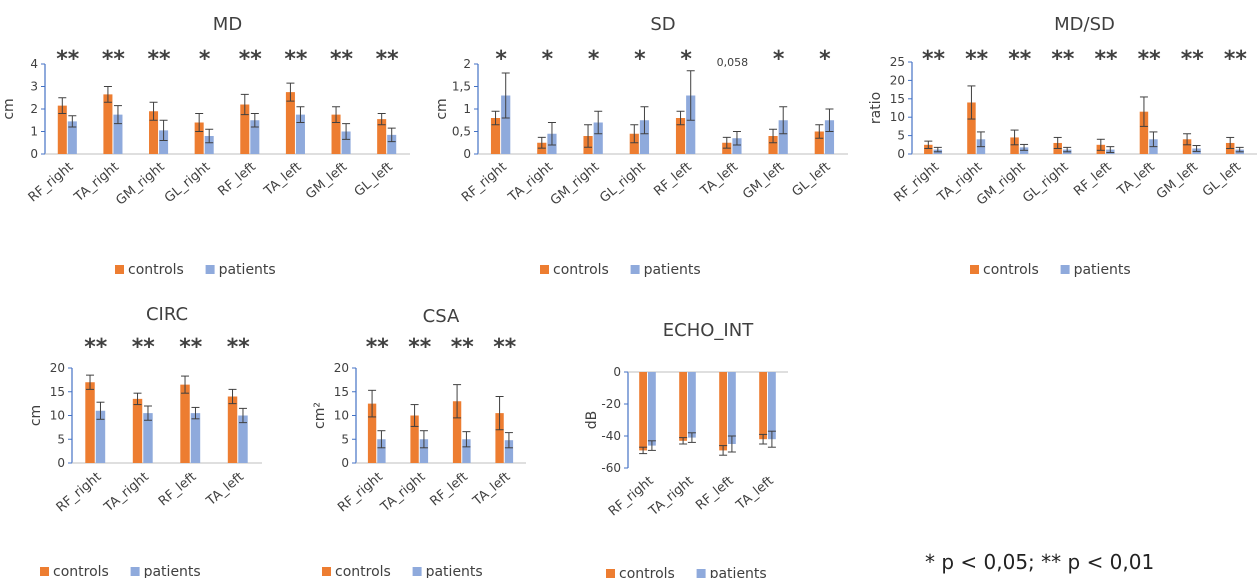  Describe the element at coordinates (683, 406) in the screenshot. I see `bar-controls-TA_right` at that location.